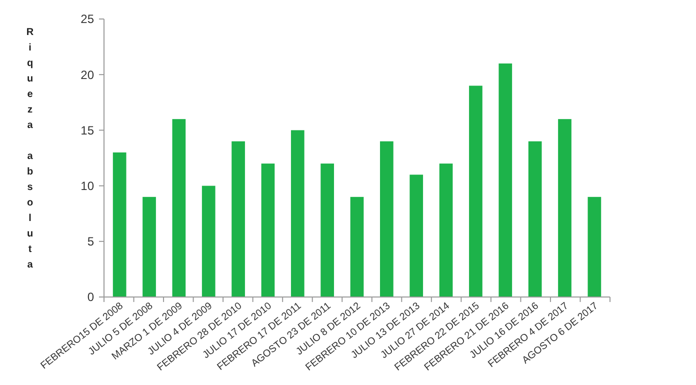 The width and height of the screenshot is (696, 385). What do you see at coordinates (30, 148) in the screenshot?
I see `text: Riqueza absoluta` at bounding box center [30, 148].